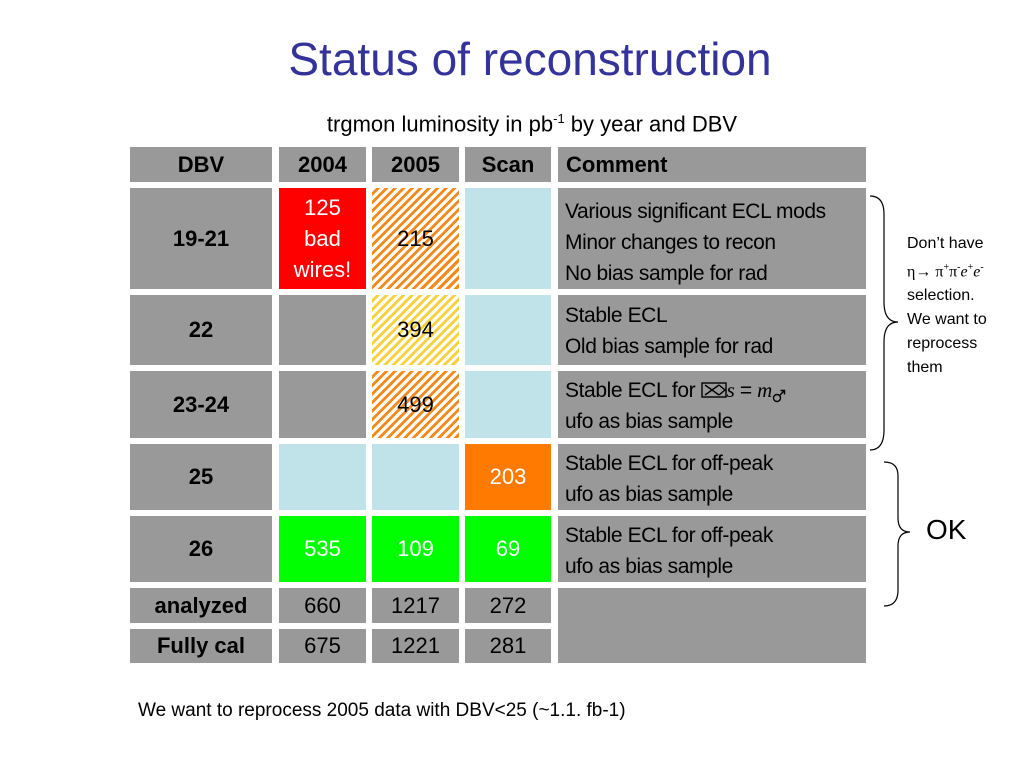  What do you see at coordinates (669, 346) in the screenshot?
I see `comment-line: Old bias sample for rad` at bounding box center [669, 346].